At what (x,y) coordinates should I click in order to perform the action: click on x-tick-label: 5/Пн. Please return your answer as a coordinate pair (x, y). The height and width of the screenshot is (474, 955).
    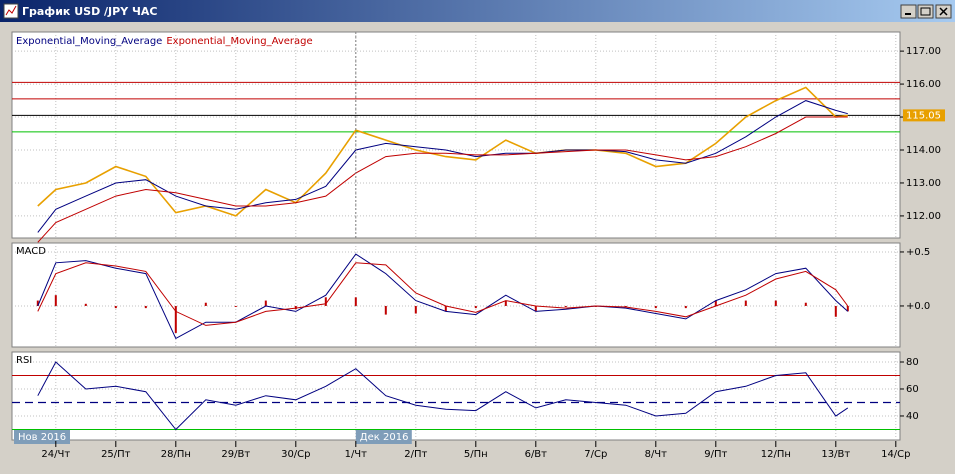
    Looking at the image, I should click on (476, 454).